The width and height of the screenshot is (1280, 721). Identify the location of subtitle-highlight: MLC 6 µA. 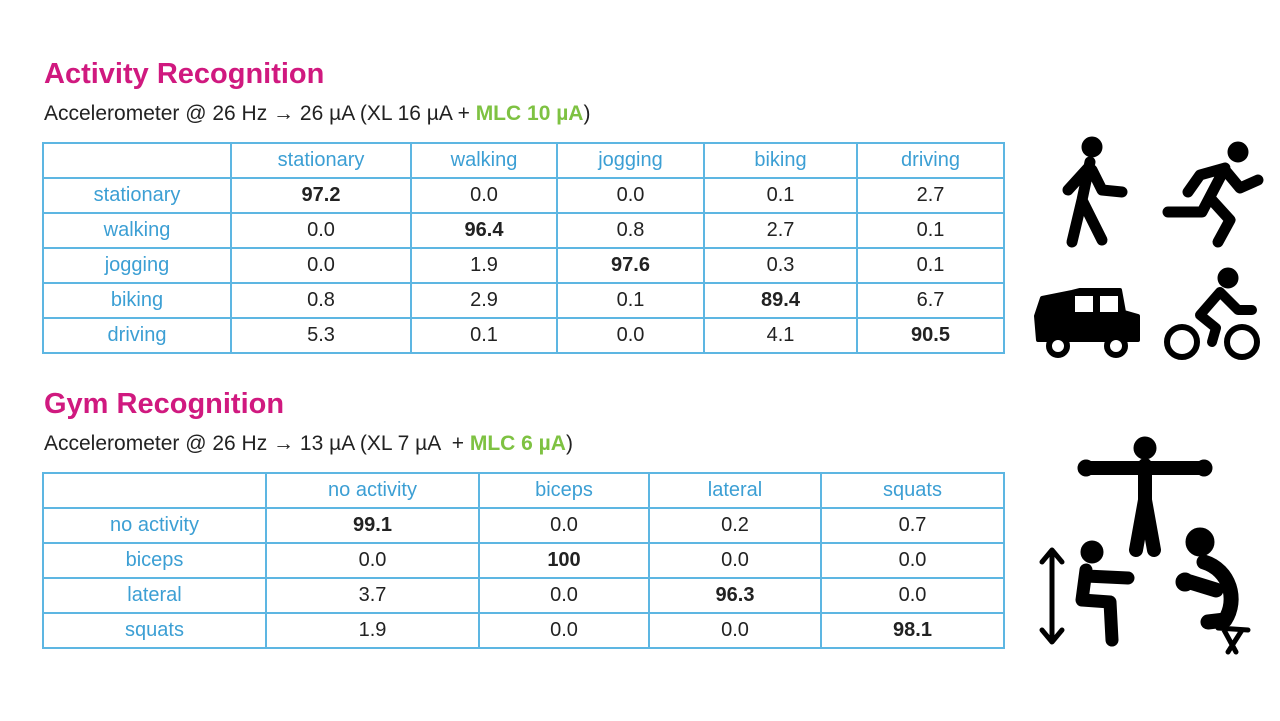
(517, 443).